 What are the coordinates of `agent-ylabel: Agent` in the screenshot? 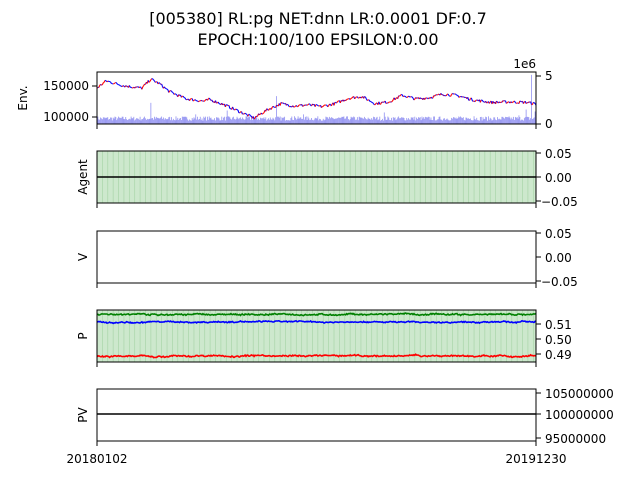 It's located at (83, 177).